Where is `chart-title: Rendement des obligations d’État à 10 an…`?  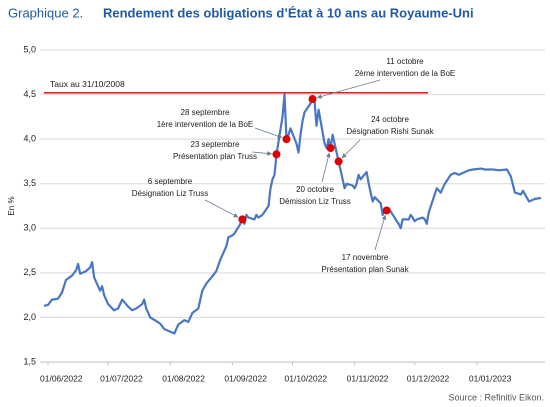
chart-title: Rendement des obligations d’État à 10 an… is located at coordinates (288, 12).